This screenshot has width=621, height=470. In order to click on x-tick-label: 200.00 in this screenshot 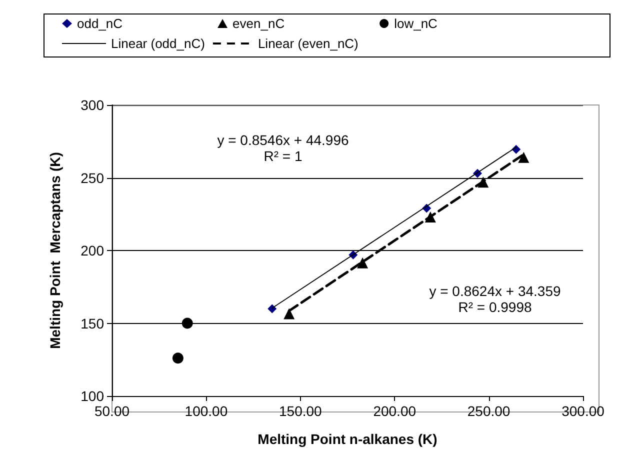, I will do `click(394, 411)`.